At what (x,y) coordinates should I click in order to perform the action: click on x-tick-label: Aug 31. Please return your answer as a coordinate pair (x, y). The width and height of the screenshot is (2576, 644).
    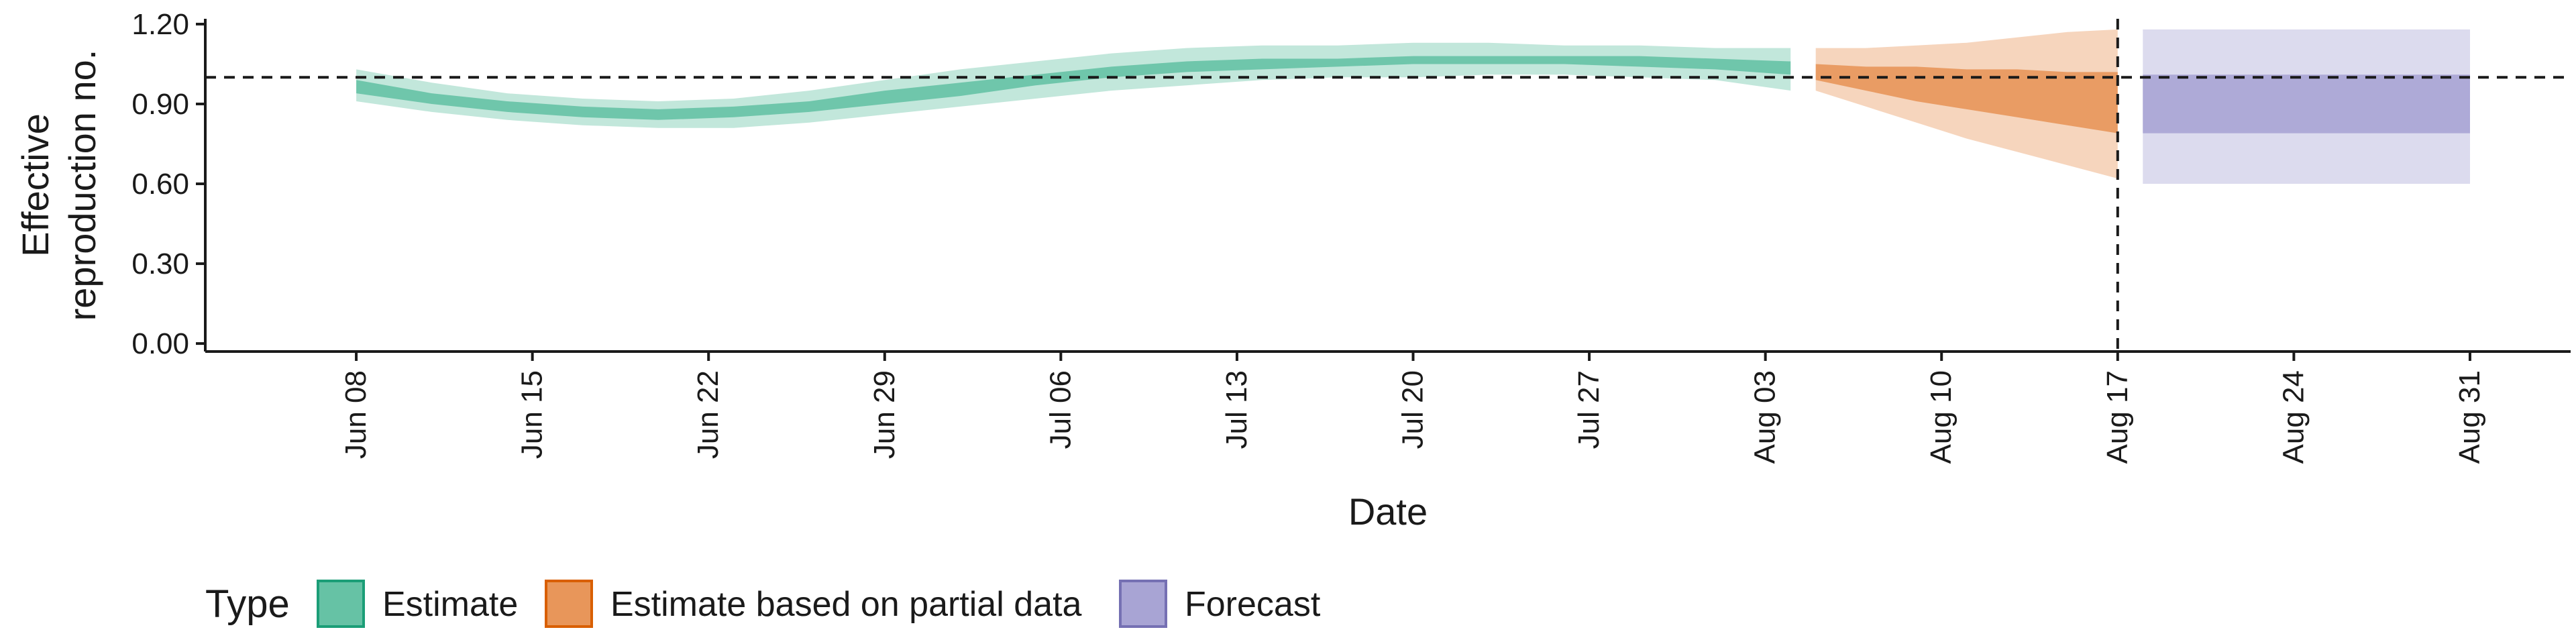
    Looking at the image, I should click on (2469, 417).